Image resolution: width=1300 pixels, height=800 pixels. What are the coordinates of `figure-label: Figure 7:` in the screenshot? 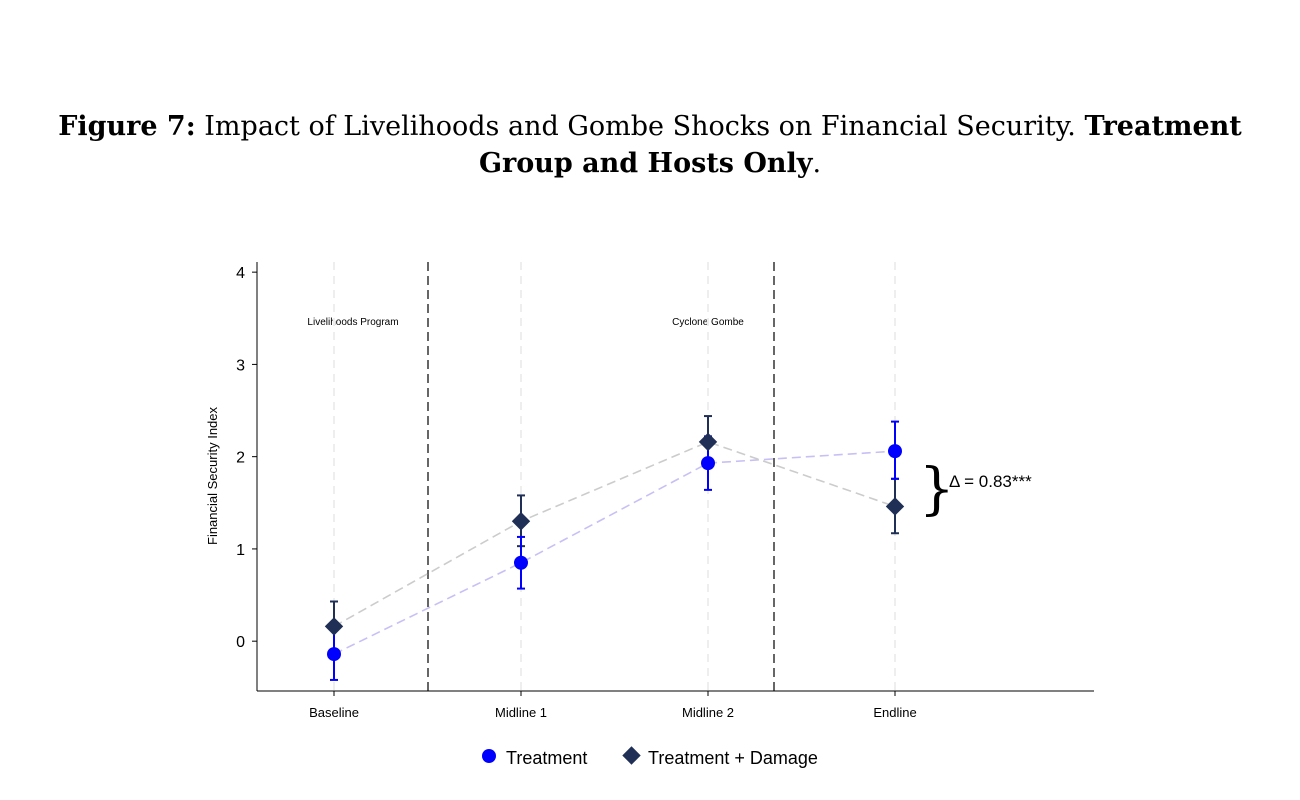 It's located at (127, 126).